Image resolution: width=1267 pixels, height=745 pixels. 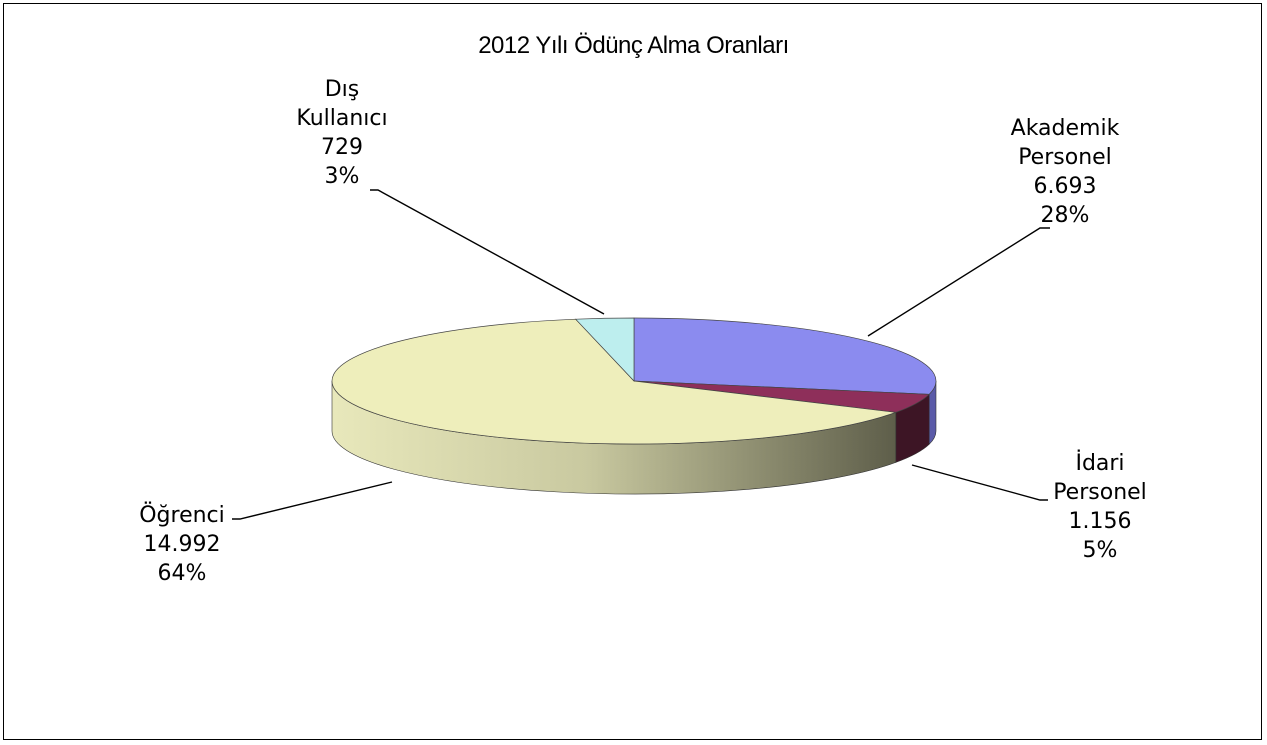 I want to click on pie-slice-ogrenci, so click(x=613, y=381).